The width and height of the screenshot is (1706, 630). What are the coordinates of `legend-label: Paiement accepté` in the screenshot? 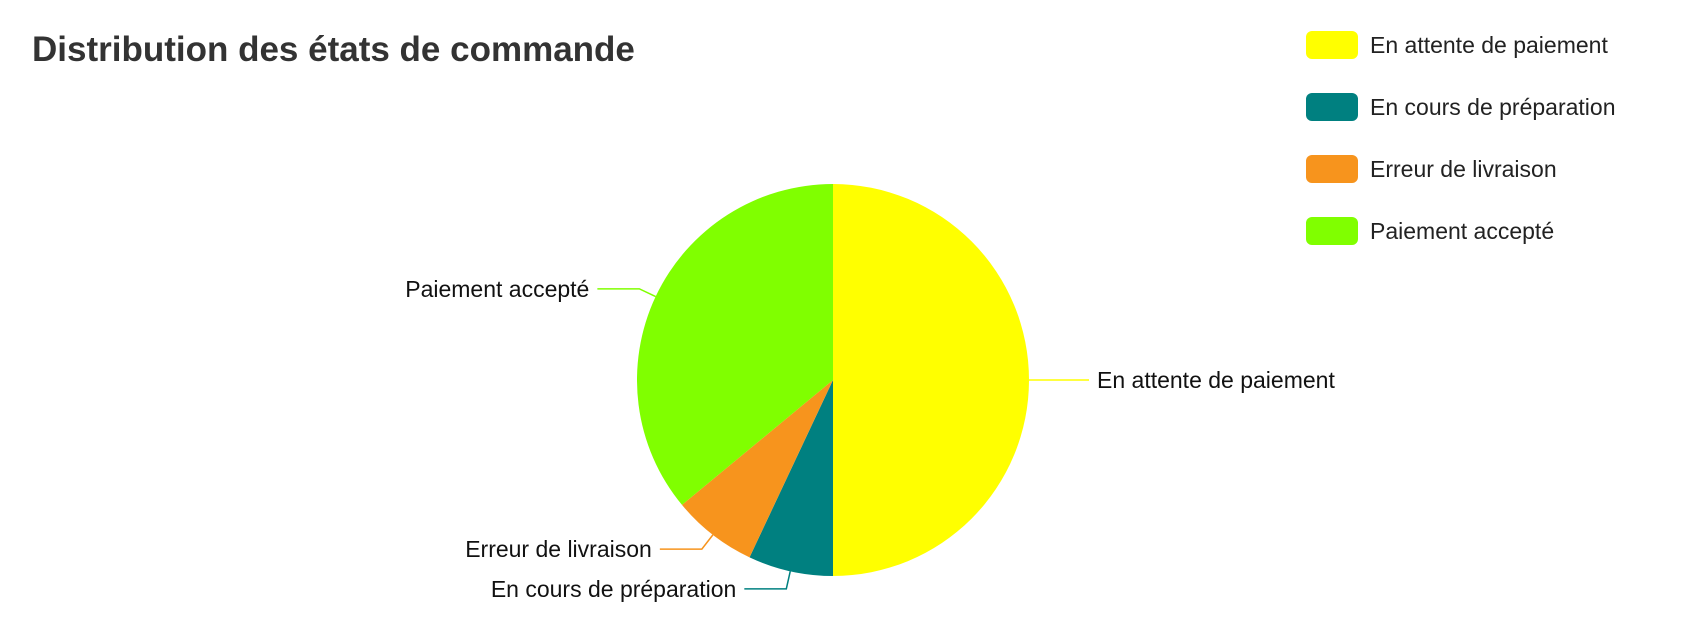 It's located at (1462, 230).